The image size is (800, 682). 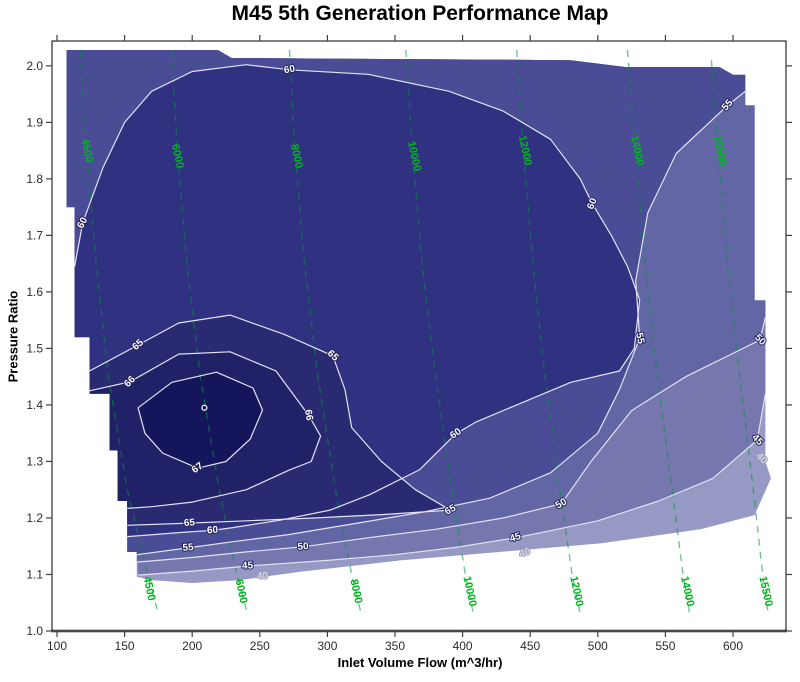 I want to click on clab-text: 65, so click(x=190, y=523).